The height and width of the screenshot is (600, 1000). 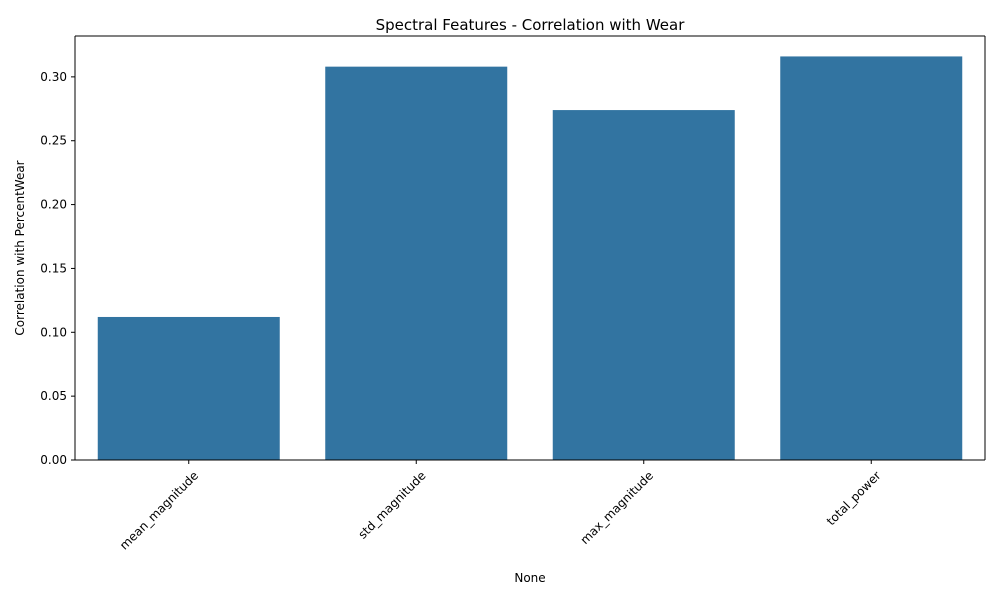 I want to click on x-tick-label: max_magnitude, so click(x=617, y=507).